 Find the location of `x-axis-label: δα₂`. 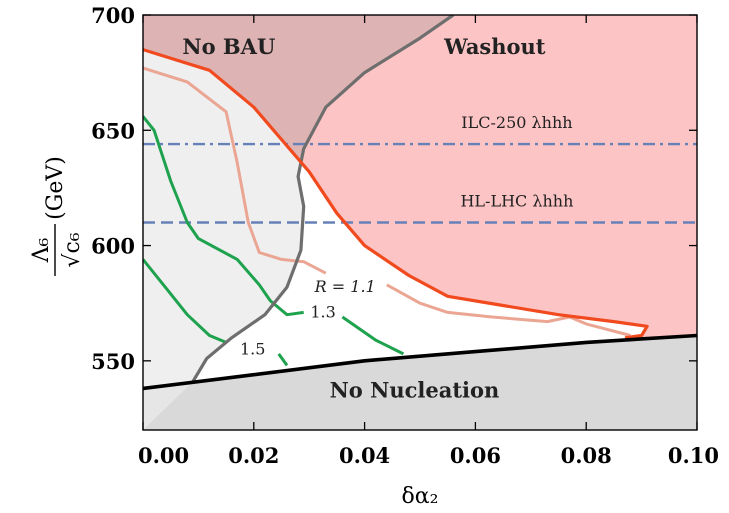

x-axis-label: δα₂ is located at coordinates (420, 496).